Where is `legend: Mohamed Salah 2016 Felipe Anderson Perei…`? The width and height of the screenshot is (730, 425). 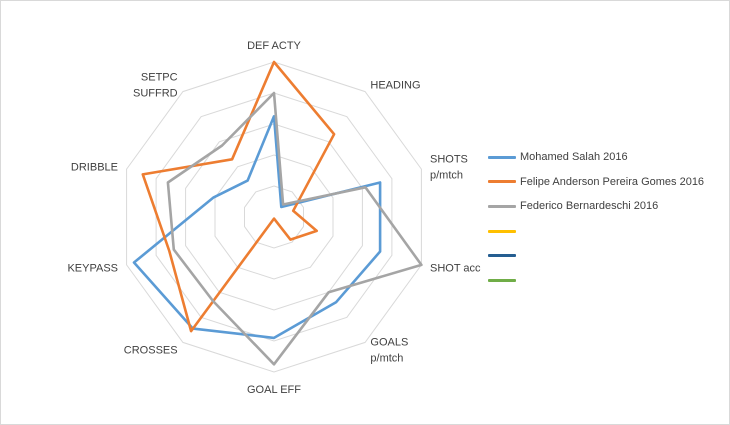 legend: Mohamed Salah 2016 Felipe Anderson Perei… is located at coordinates (596, 219).